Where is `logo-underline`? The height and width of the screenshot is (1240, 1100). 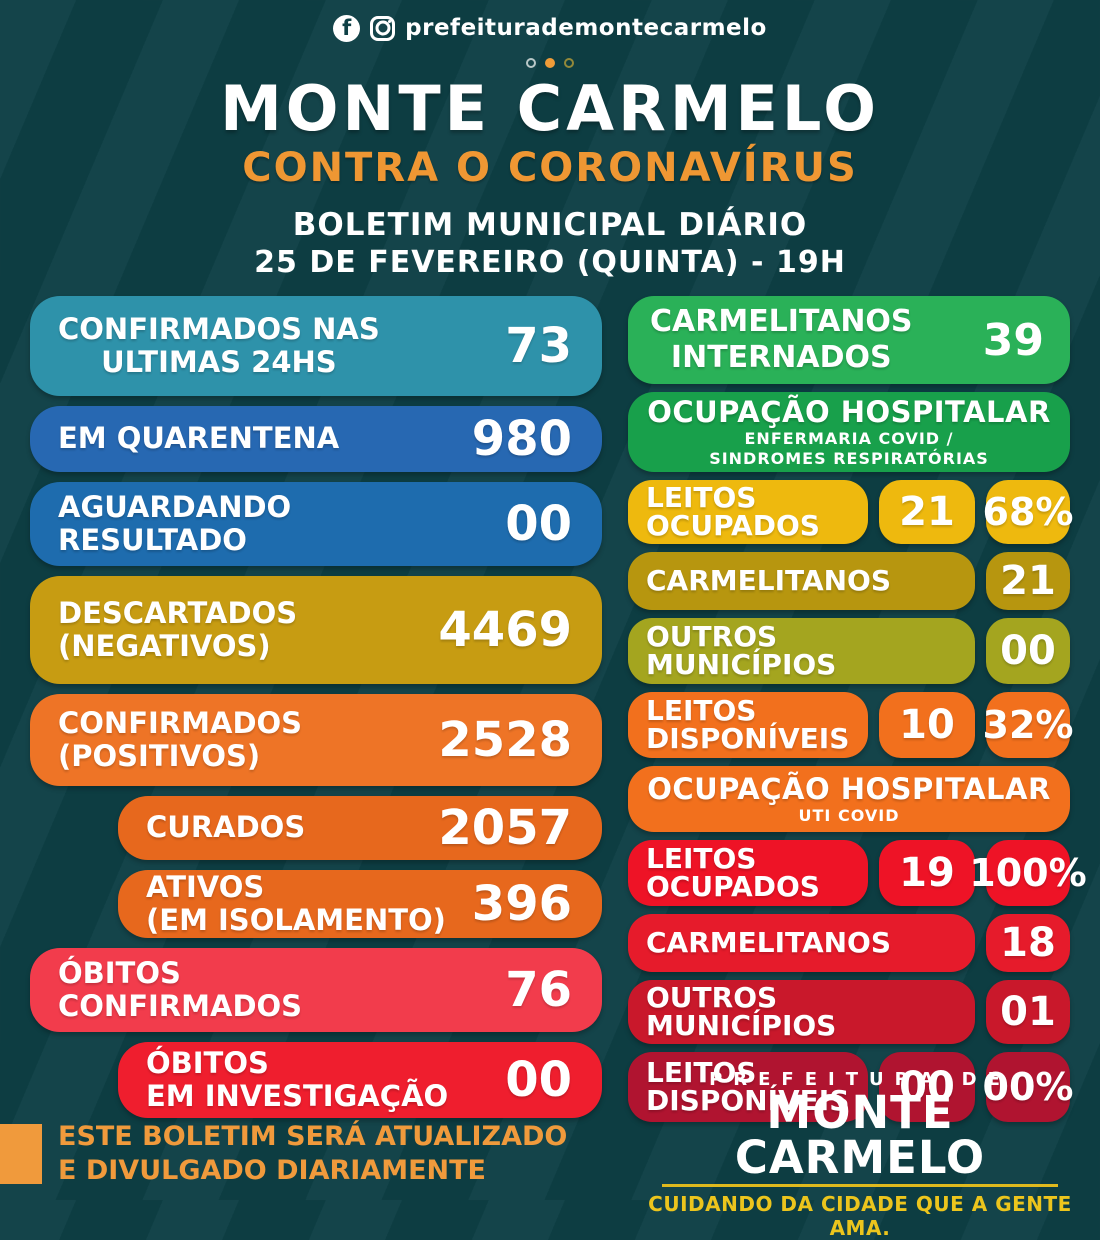 logo-underline is located at coordinates (860, 1185).